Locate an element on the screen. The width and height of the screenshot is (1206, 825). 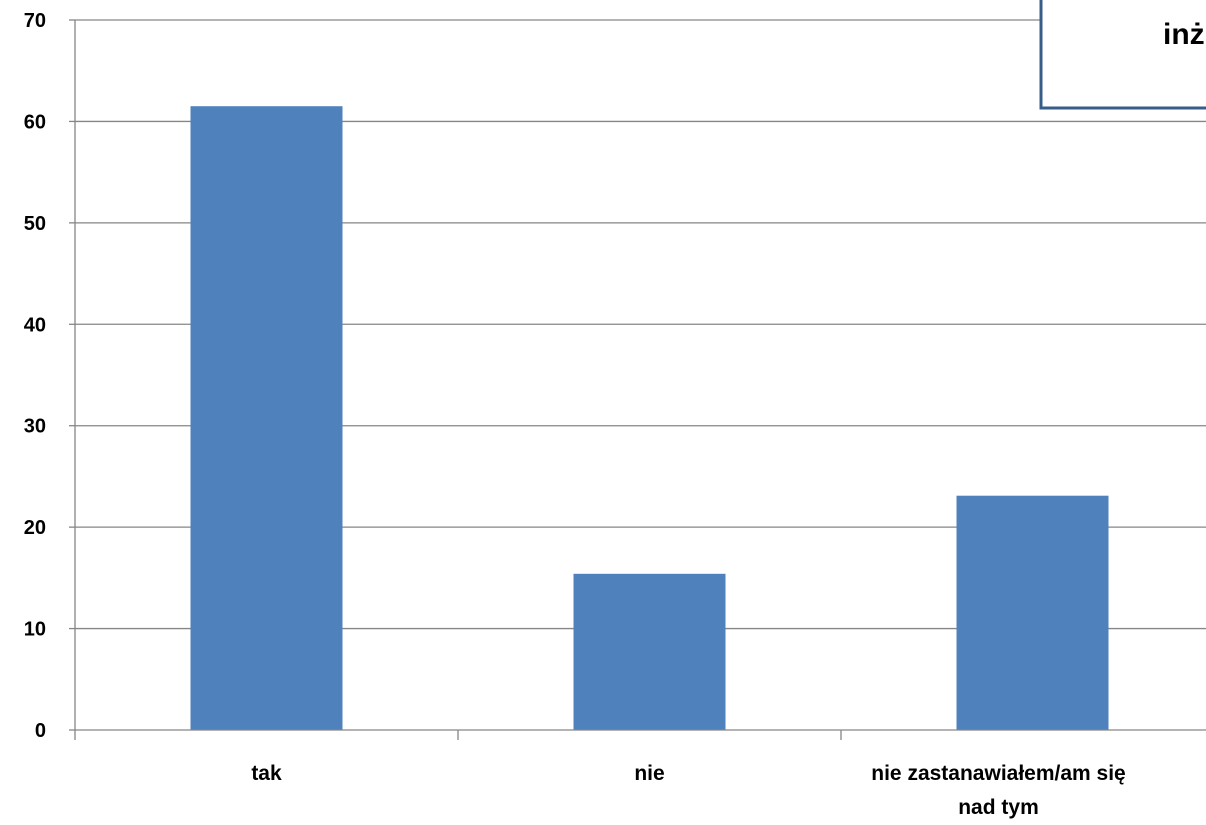
legend: inż is located at coordinates (1122, 55).